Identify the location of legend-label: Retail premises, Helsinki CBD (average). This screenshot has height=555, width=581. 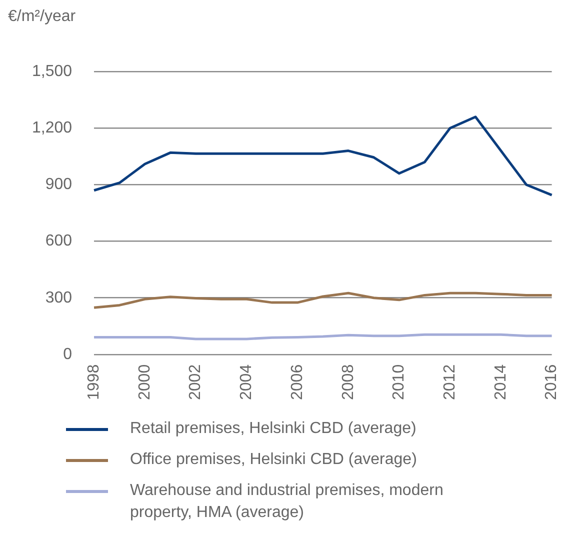
(273, 429).